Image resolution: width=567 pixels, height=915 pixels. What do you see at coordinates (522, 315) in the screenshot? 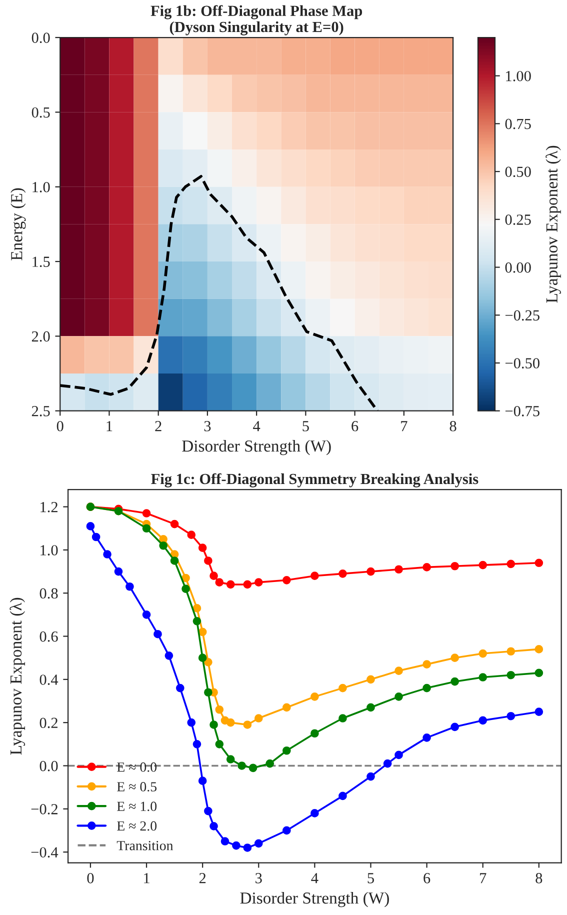
I see `color-bar-label: −0.25` at bounding box center [522, 315].